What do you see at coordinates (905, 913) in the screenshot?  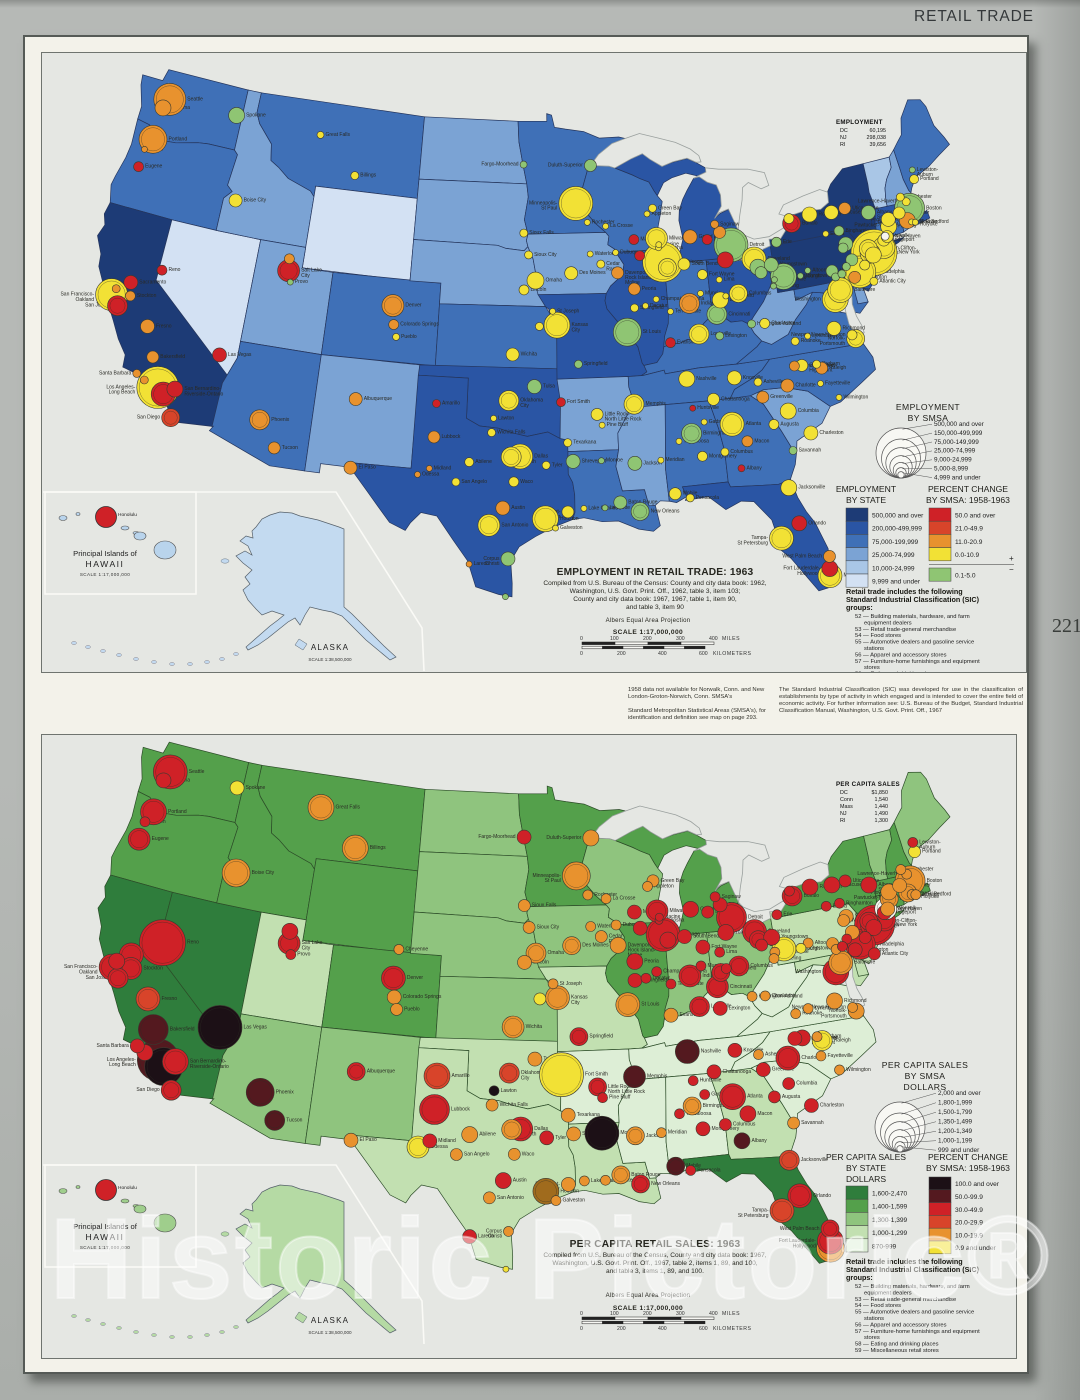 I see `svg-text: Bridgeport` at bounding box center [905, 913].